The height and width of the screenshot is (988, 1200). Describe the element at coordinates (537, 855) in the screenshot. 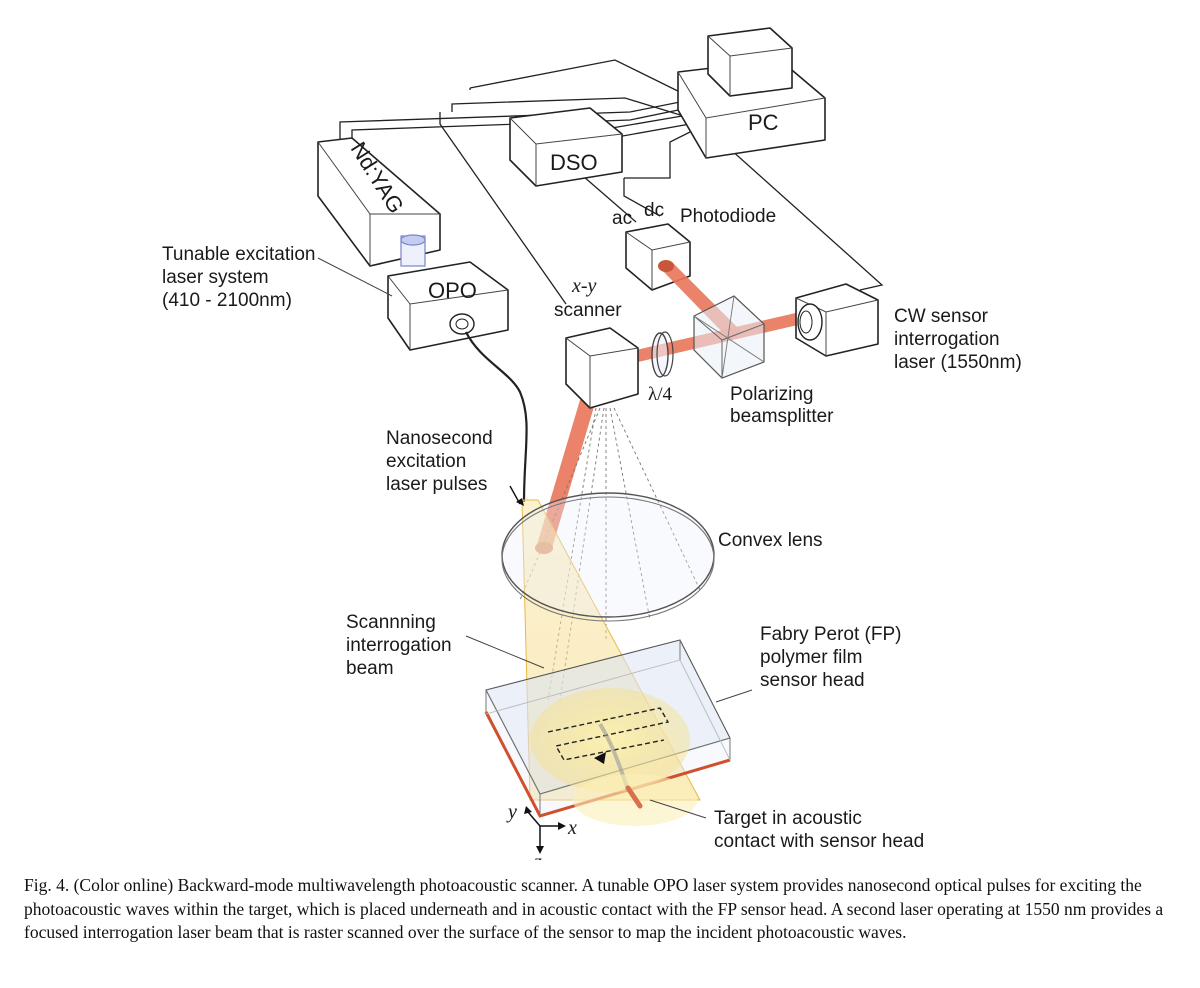

I see `axis-z-label: z` at that location.